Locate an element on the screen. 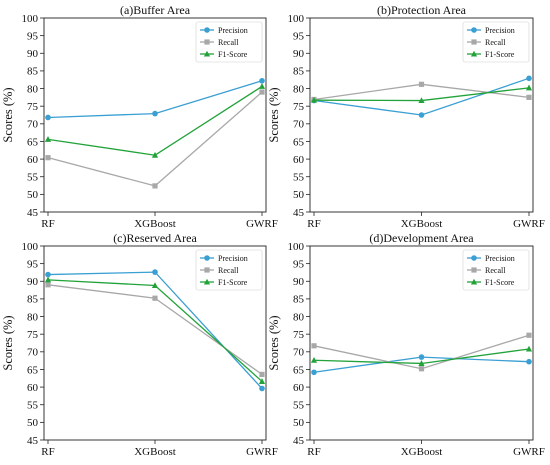 Image resolution: width=550 pixels, height=465 pixels. y-tick-label: 100 is located at coordinates (296, 19).